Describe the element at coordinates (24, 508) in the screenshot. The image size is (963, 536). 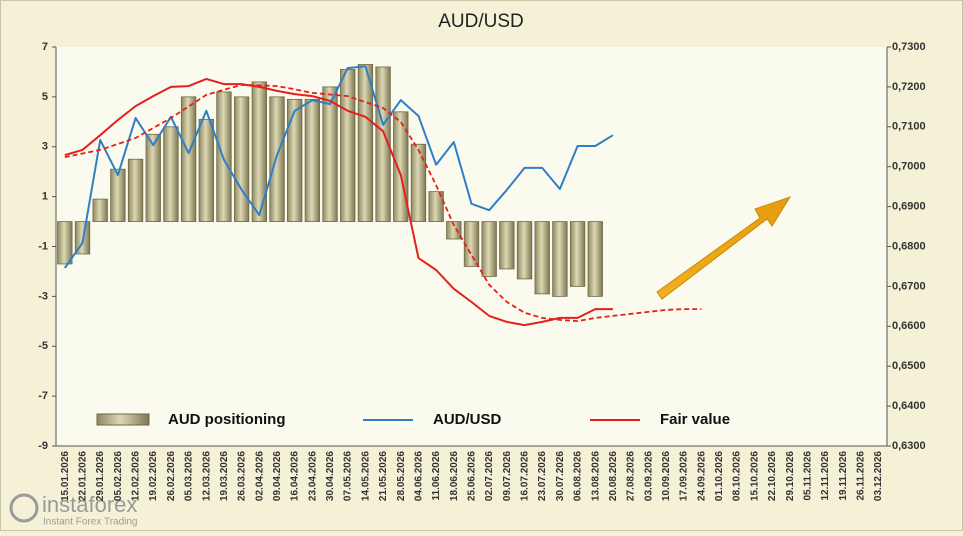
I see `logo-icon` at that location.